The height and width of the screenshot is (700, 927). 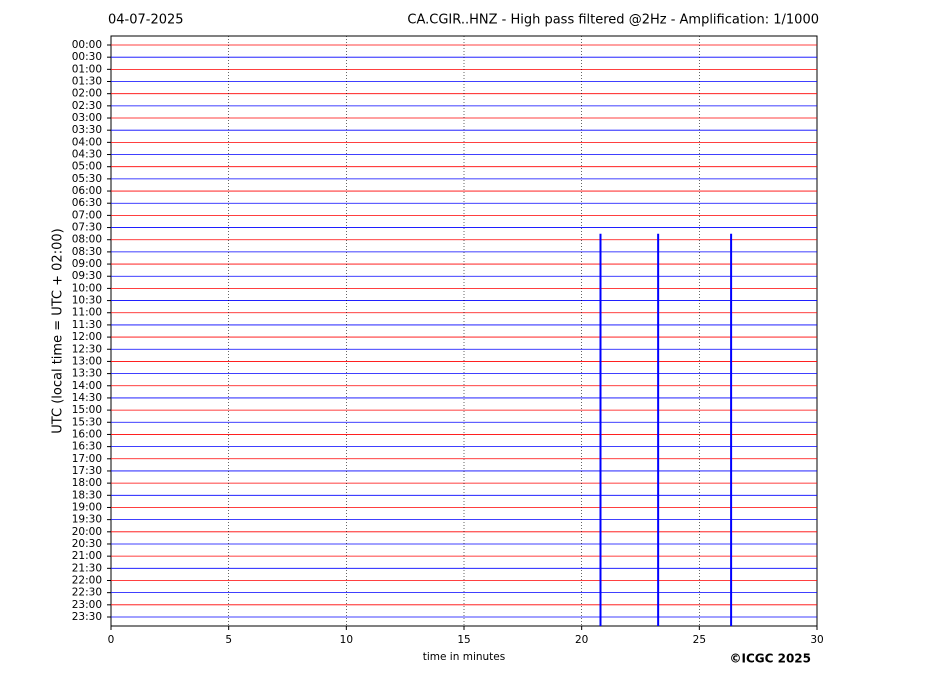 I want to click on x-tick-label: 0, so click(x=111, y=640).